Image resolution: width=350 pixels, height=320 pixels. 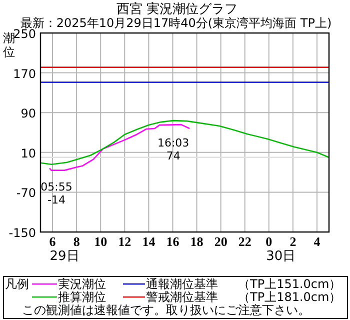 I want to click on x-tick-label: 16, so click(x=173, y=241).